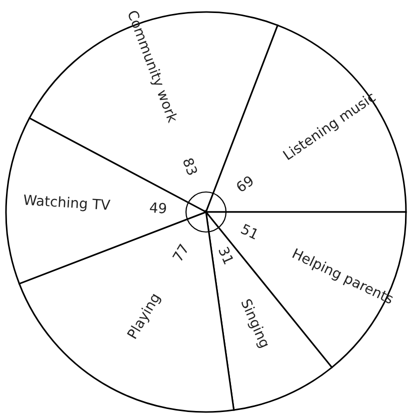  Describe the element at coordinates (226, 255) in the screenshot. I see `data-label: 31` at that location.